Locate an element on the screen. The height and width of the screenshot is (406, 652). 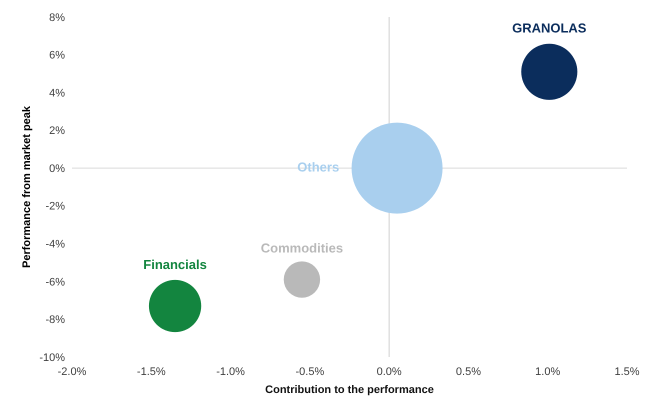
x-tick-label: -1.5% is located at coordinates (151, 372).